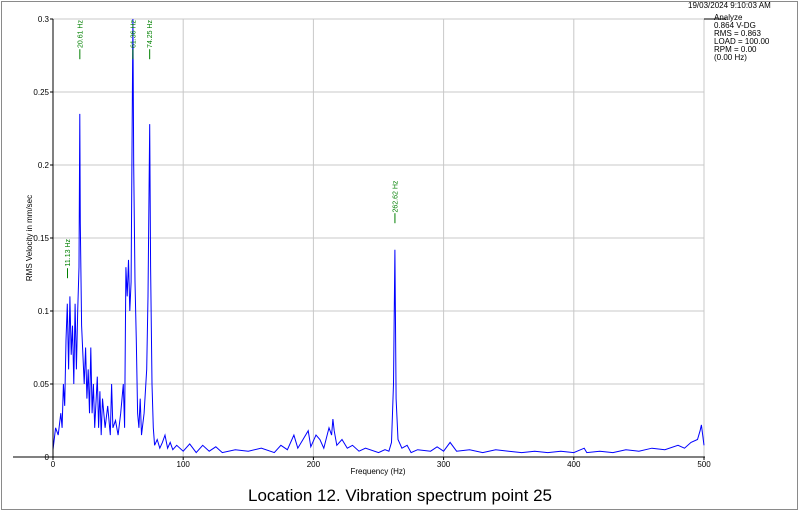 Image resolution: width=800 pixels, height=512 pixels. I want to click on x-tick-label: 400, so click(574, 464).